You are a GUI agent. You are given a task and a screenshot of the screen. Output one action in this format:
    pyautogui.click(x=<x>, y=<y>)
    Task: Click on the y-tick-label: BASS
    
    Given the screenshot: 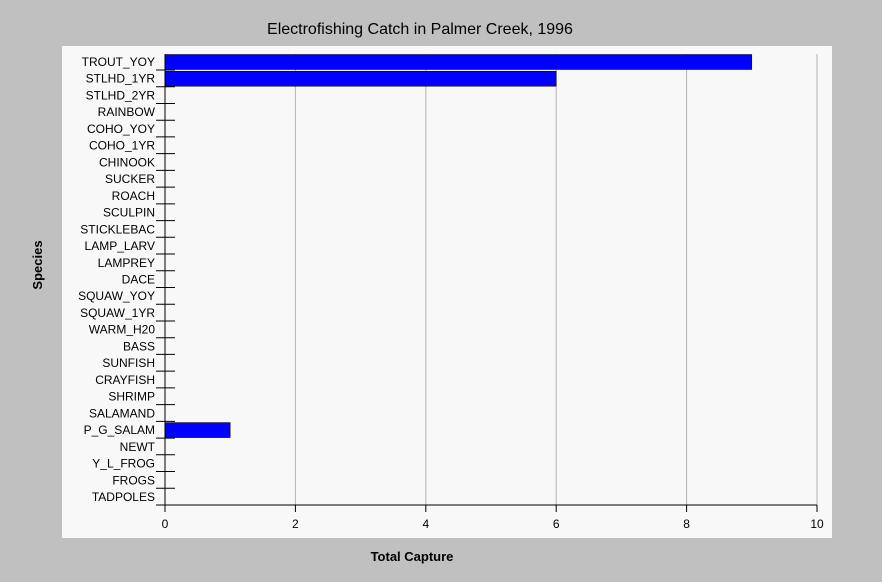 What is the action you would take?
    pyautogui.click(x=139, y=346)
    